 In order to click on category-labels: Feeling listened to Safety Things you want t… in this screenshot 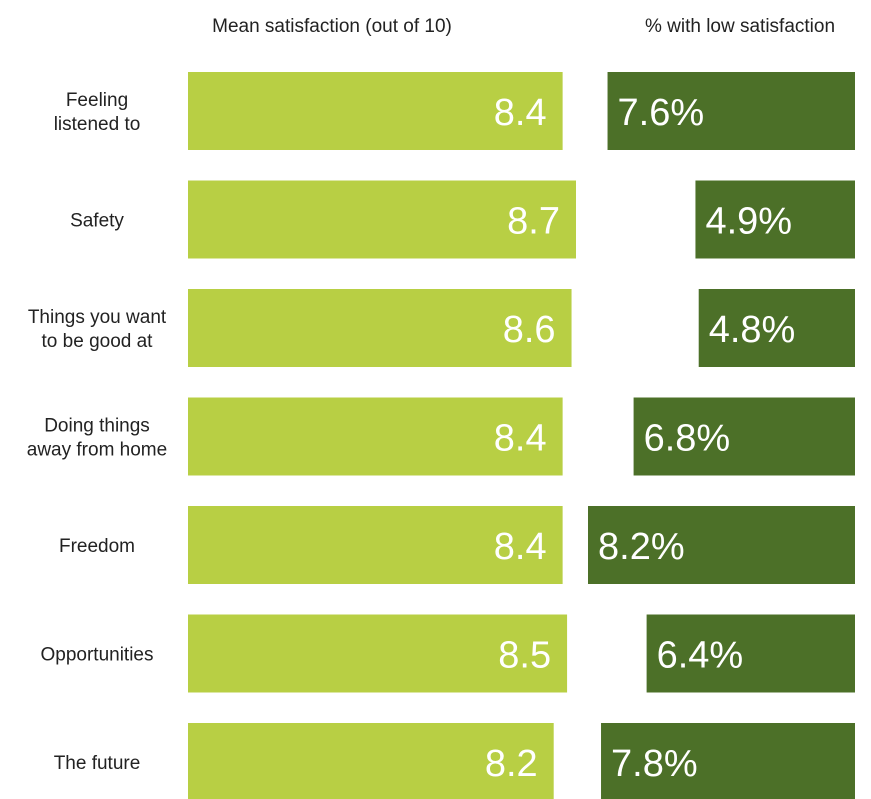, I will do `click(97, 432)`.